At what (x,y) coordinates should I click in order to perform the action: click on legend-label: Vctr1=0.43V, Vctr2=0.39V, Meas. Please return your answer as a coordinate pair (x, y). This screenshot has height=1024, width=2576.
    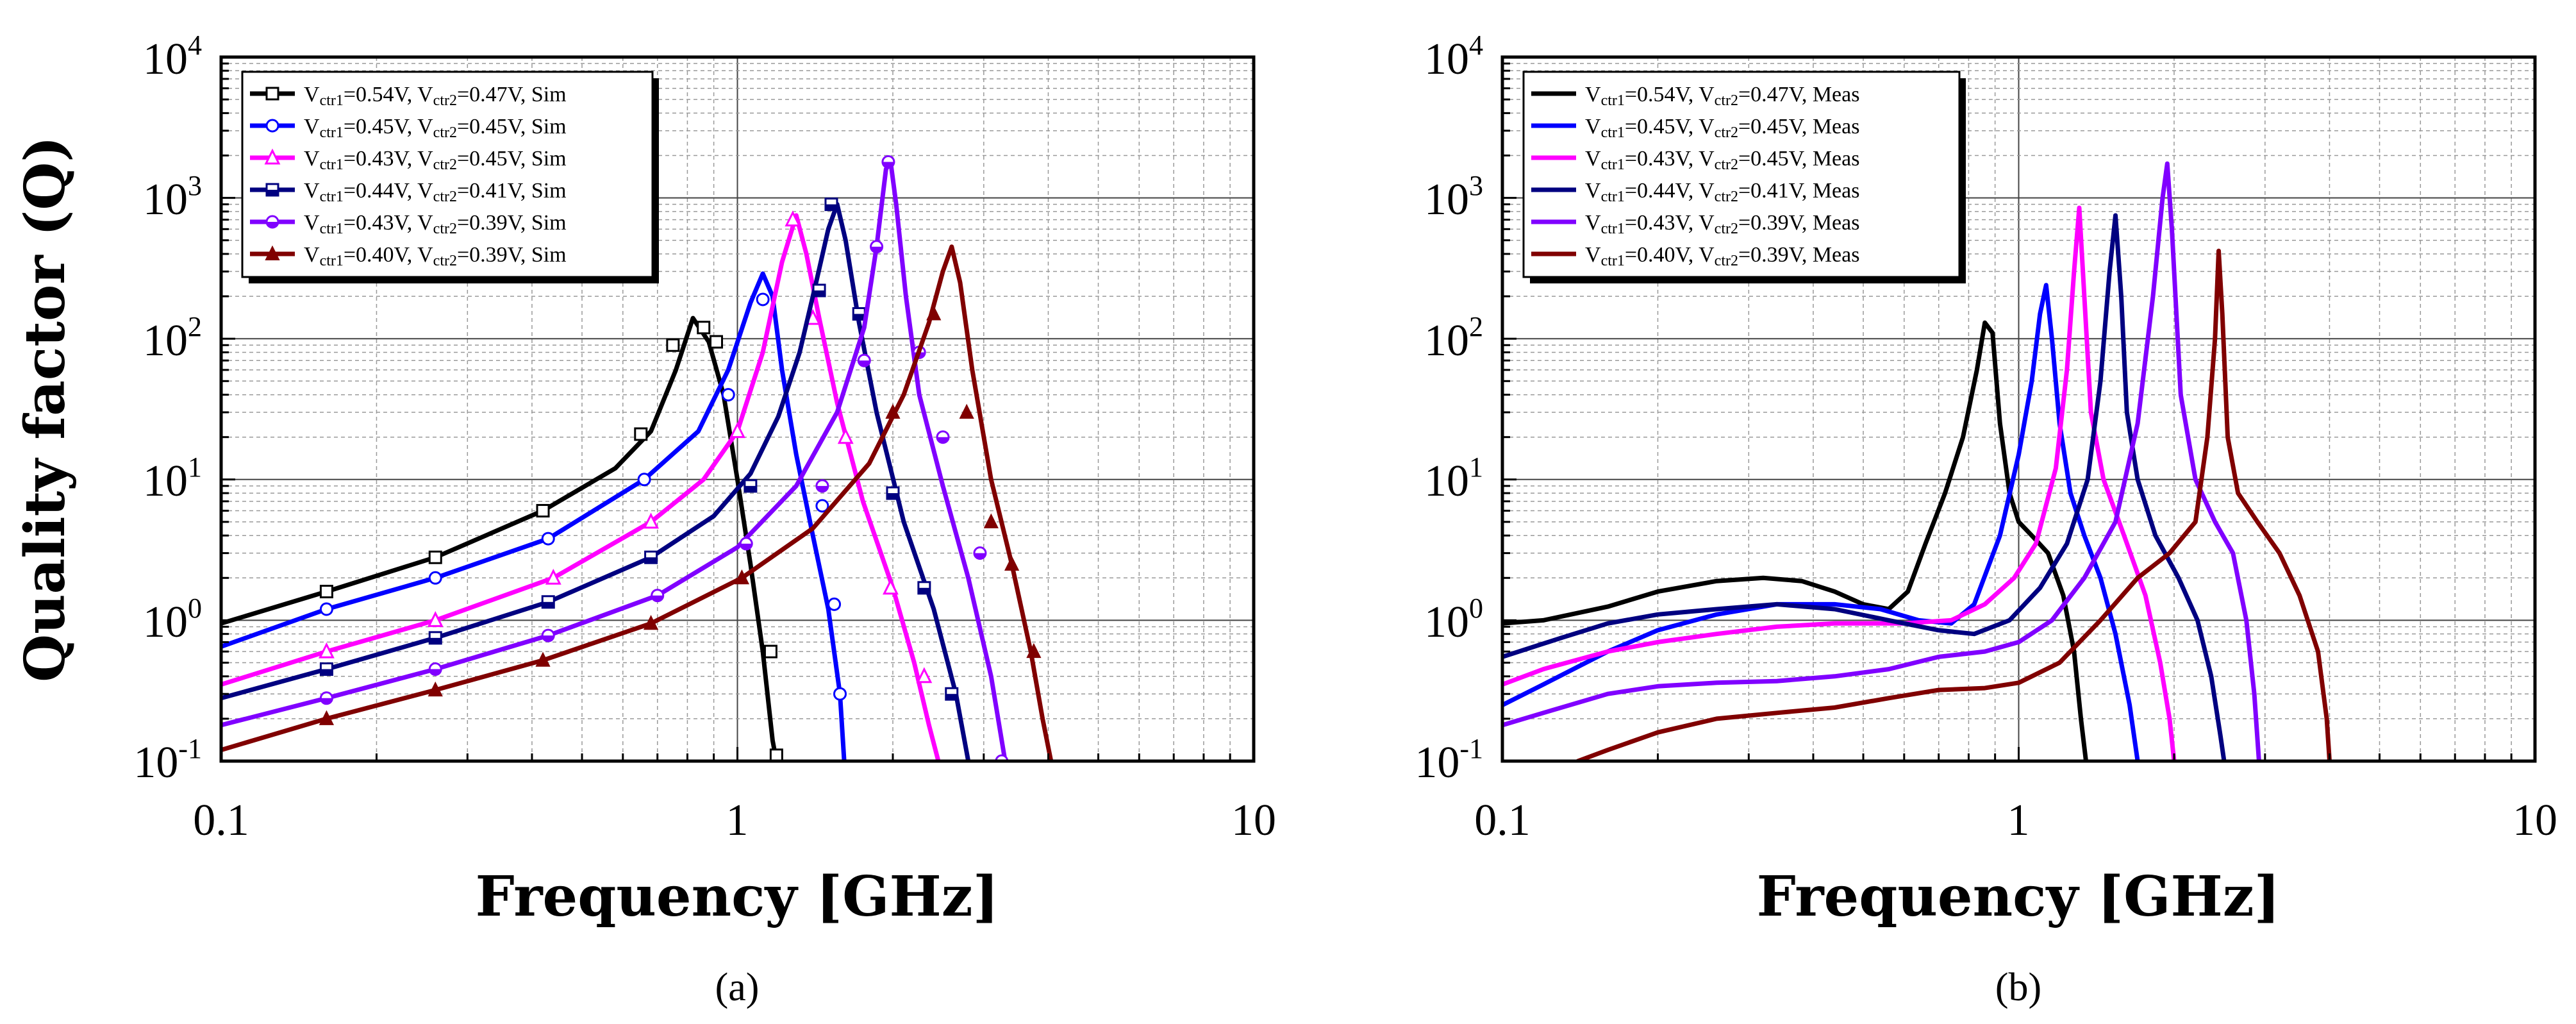
    Looking at the image, I should click on (1722, 224).